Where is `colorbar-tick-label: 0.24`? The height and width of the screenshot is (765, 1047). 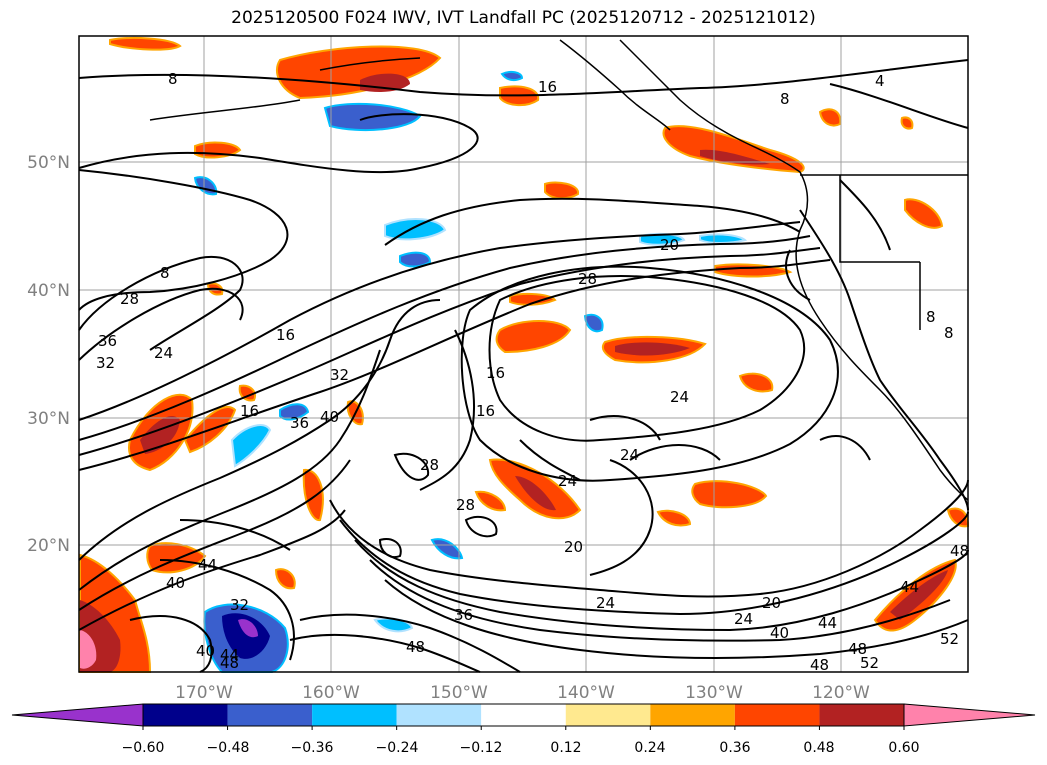 colorbar-tick-label: 0.24 is located at coordinates (649, 748).